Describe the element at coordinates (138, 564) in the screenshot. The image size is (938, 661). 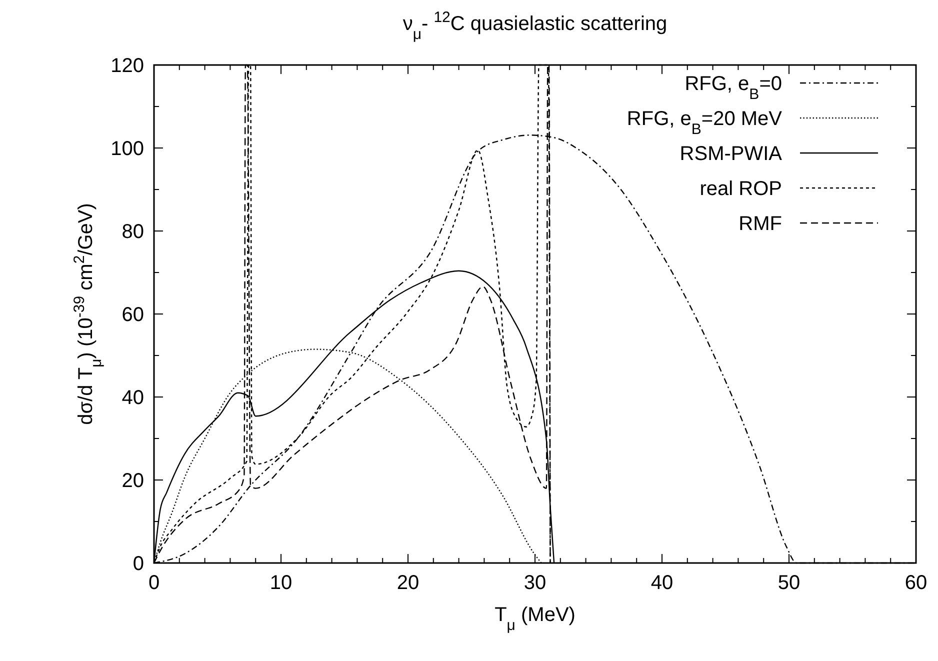
I see `y-tick-label: 0` at that location.